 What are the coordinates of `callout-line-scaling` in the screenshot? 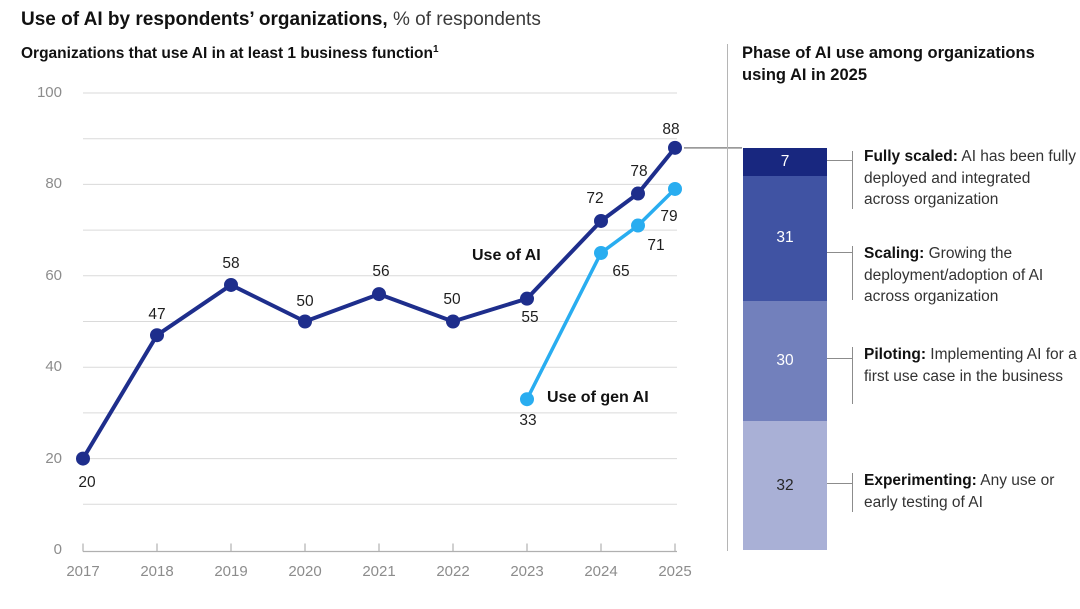 It's located at (852, 273).